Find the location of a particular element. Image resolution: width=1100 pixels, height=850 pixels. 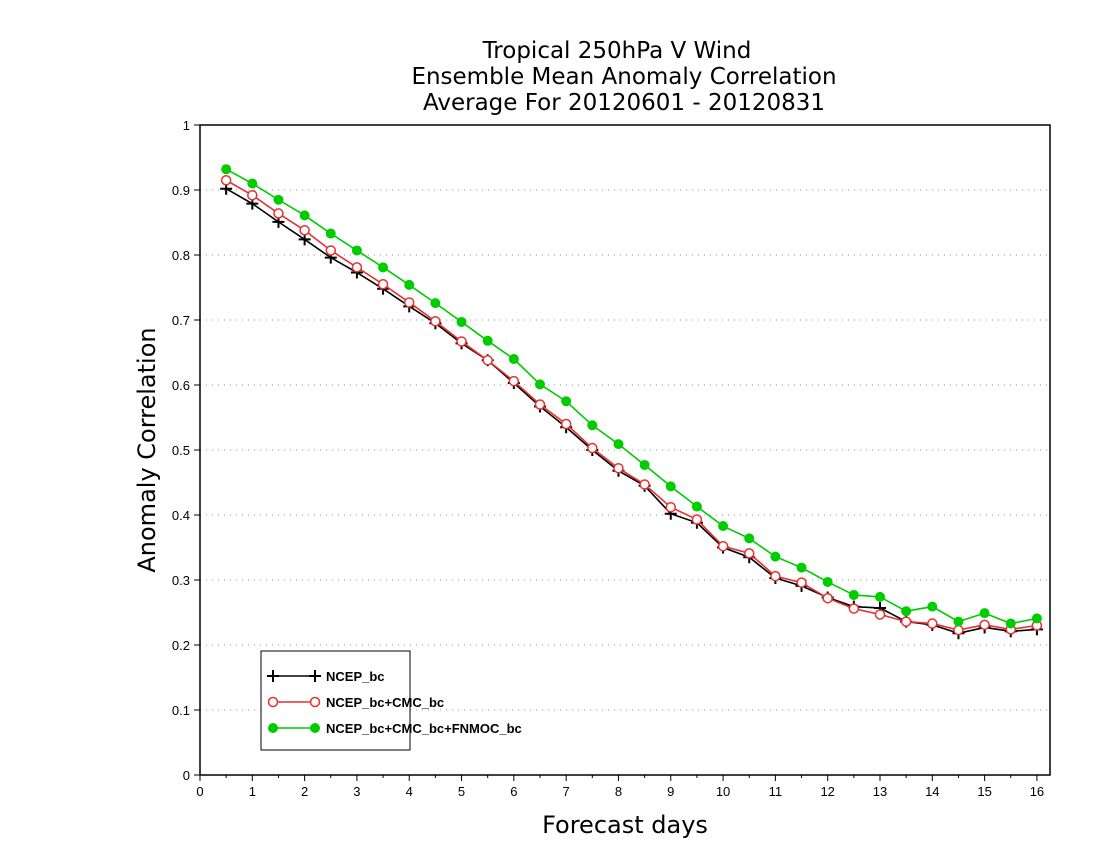

y-tick-label: 0.3 is located at coordinates (181, 580).